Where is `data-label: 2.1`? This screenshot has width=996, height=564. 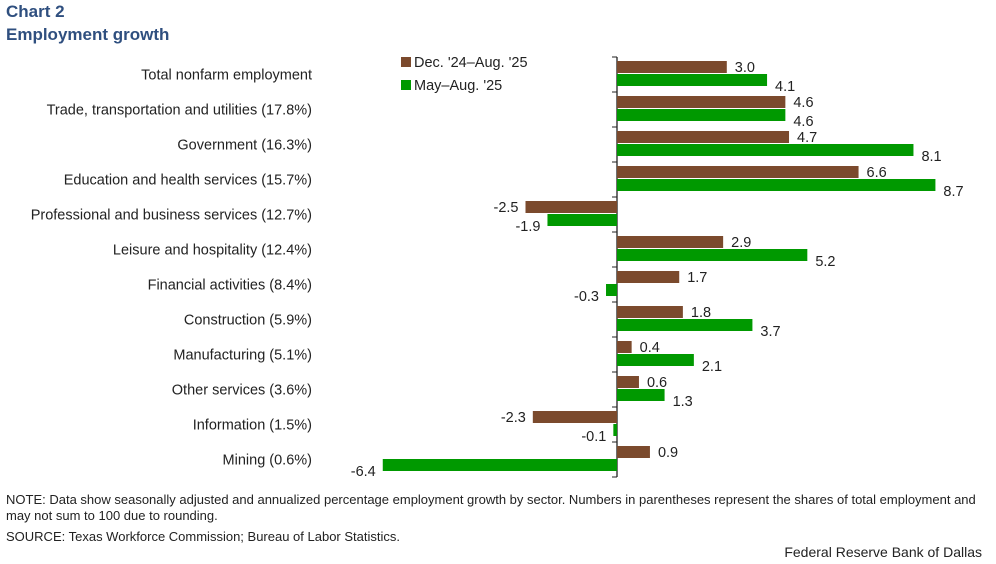 data-label: 2.1 is located at coordinates (712, 367).